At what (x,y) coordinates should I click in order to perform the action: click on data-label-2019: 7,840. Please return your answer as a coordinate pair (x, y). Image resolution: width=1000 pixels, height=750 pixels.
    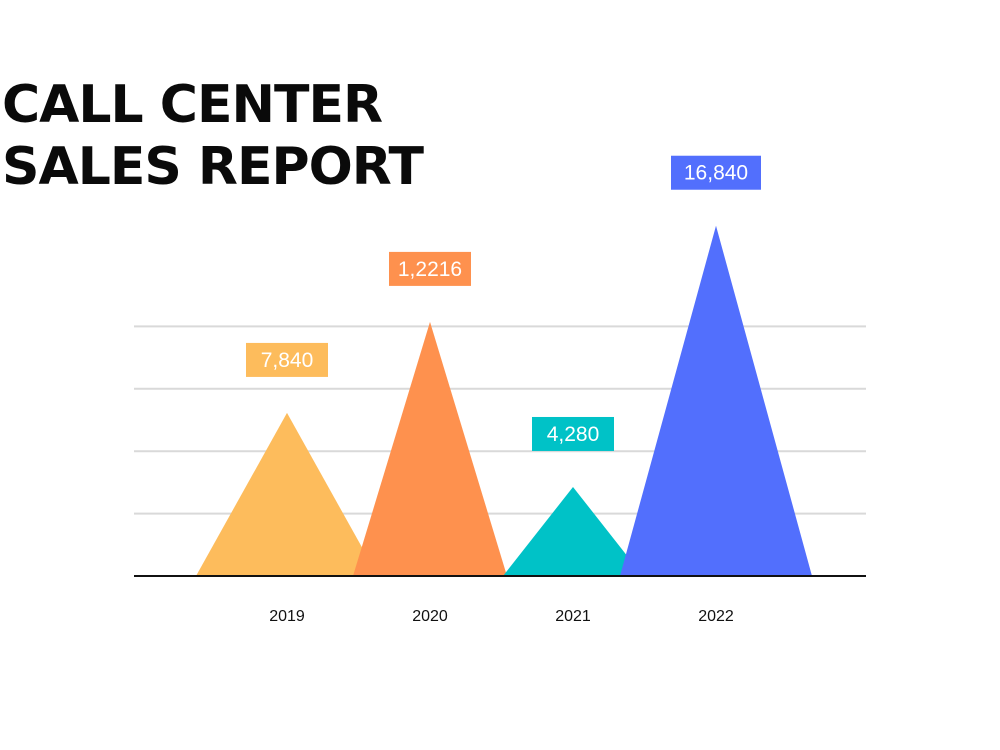
    Looking at the image, I should click on (287, 359).